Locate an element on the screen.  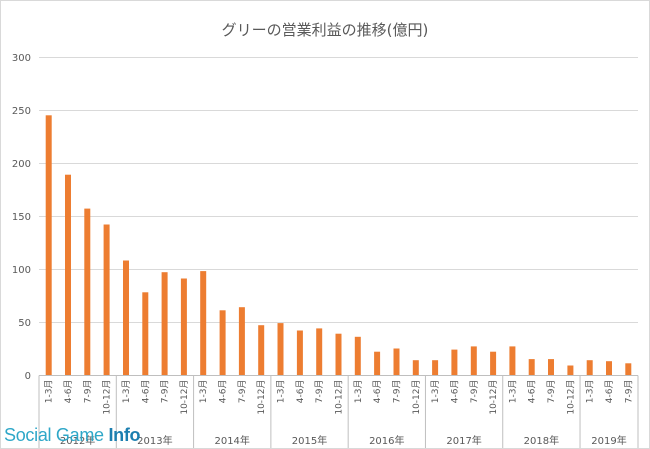
x-group-label: 2015年 is located at coordinates (309, 440).